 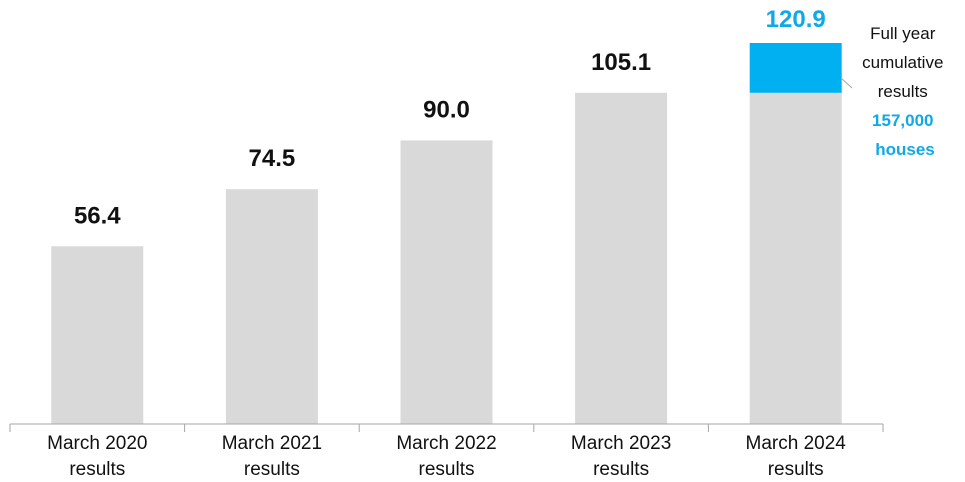 I want to click on category-label-2: March 2022 results, so click(x=446, y=456).